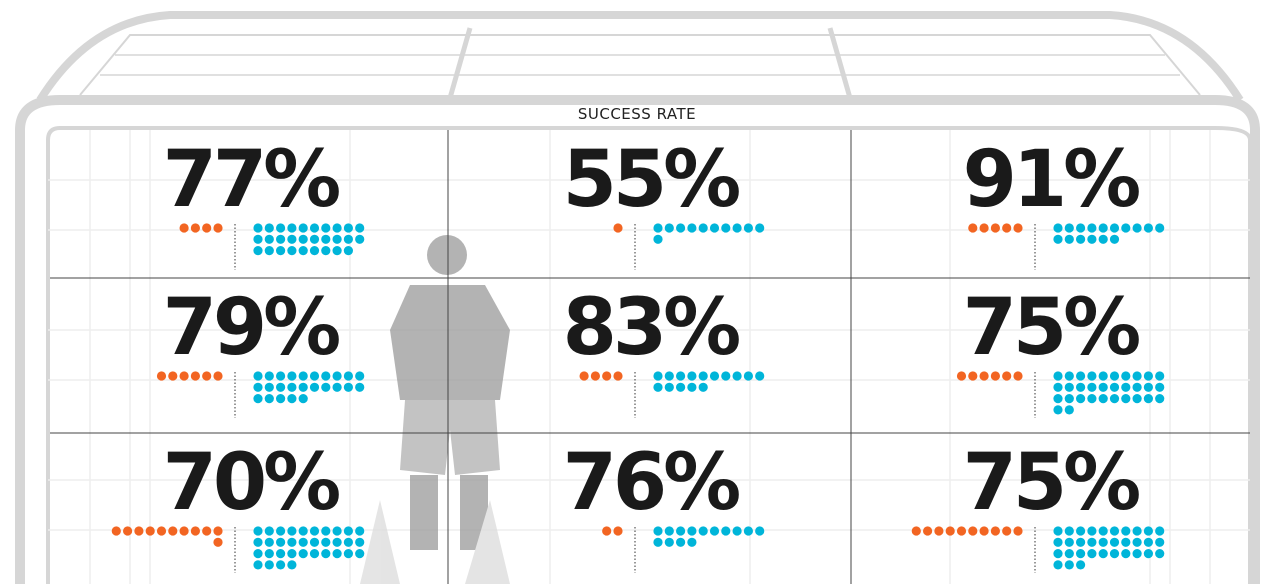  Describe the element at coordinates (651, 328) in the screenshot. I see `success-rate: 83%` at that location.